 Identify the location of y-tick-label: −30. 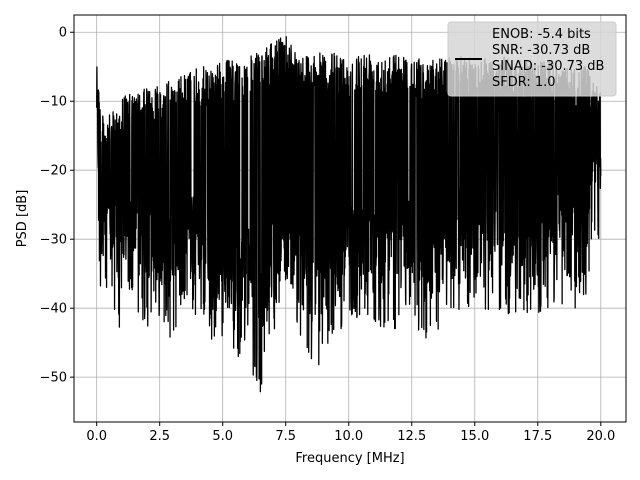
(53, 240).